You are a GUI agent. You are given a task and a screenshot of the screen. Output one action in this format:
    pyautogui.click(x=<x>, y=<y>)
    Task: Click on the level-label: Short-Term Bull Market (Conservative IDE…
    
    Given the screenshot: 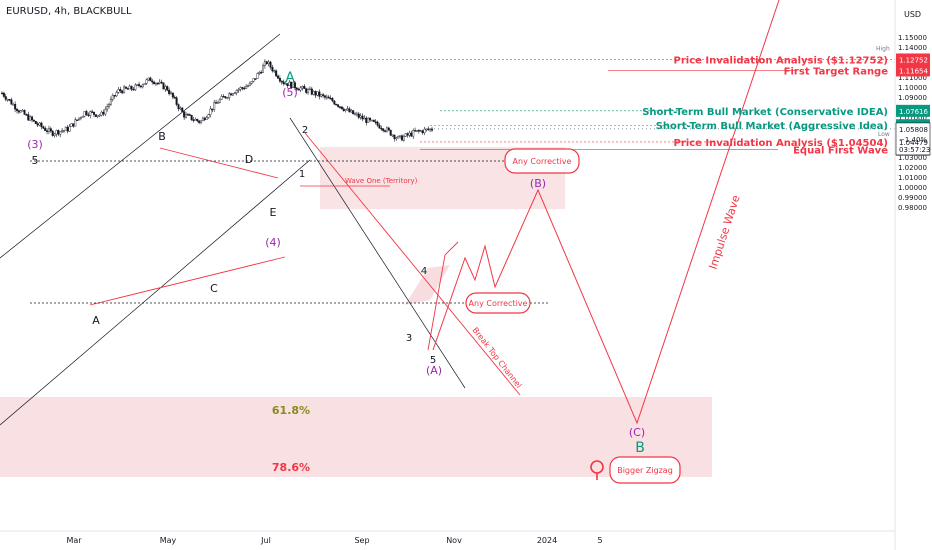 What is the action you would take?
    pyautogui.click(x=765, y=112)
    